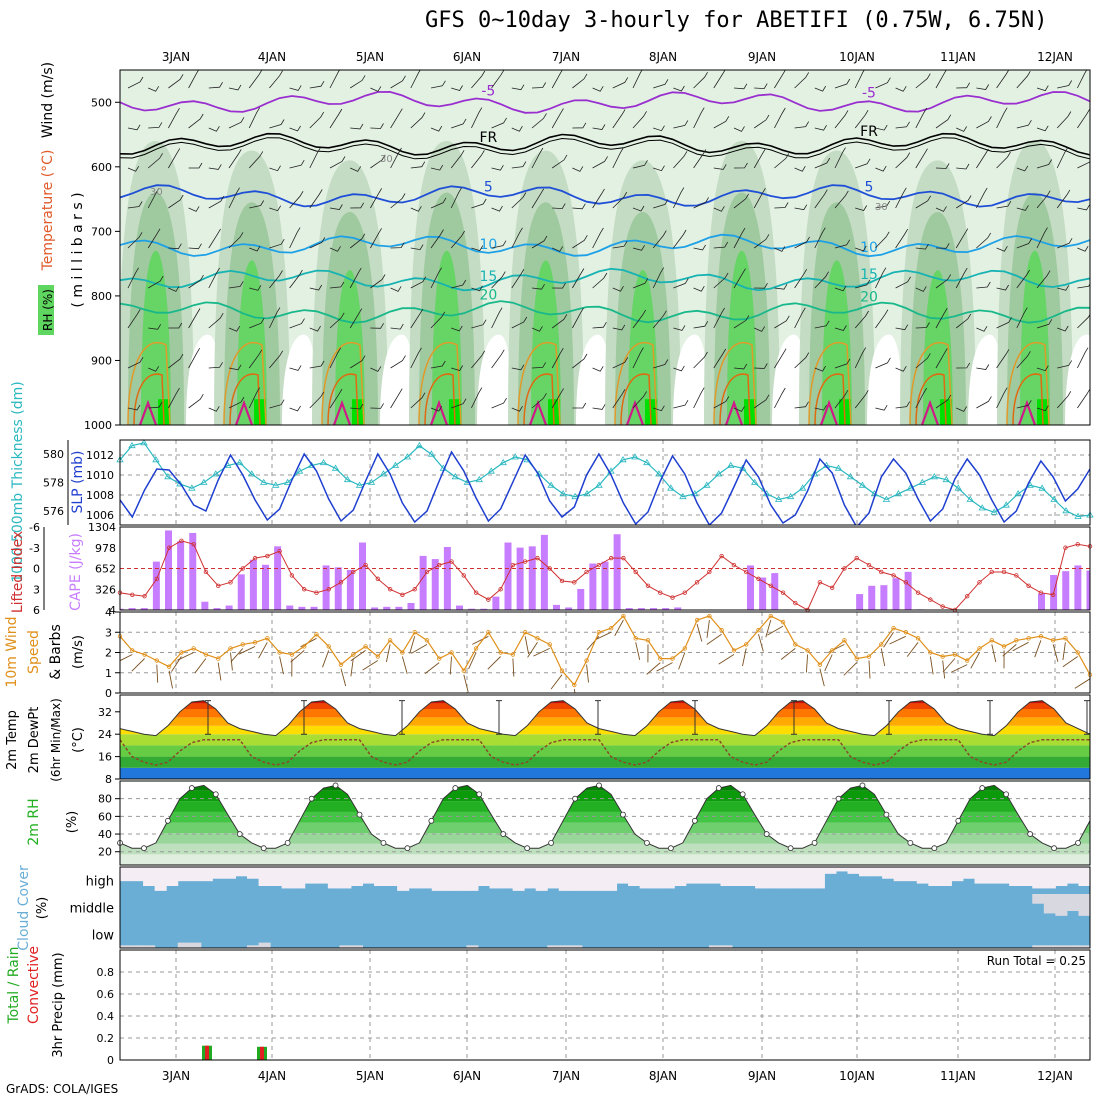 The image size is (1100, 1104). Describe the element at coordinates (663, 57) in the screenshot. I see `top-day-label: 8JAN` at that location.